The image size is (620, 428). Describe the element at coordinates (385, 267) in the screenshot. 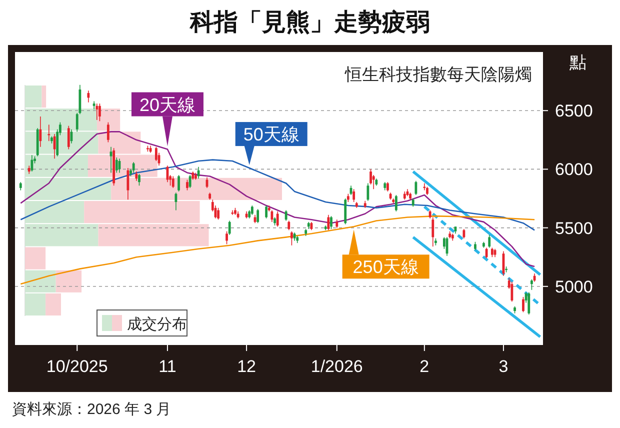

I see `legend-label: 250天線` at that location.